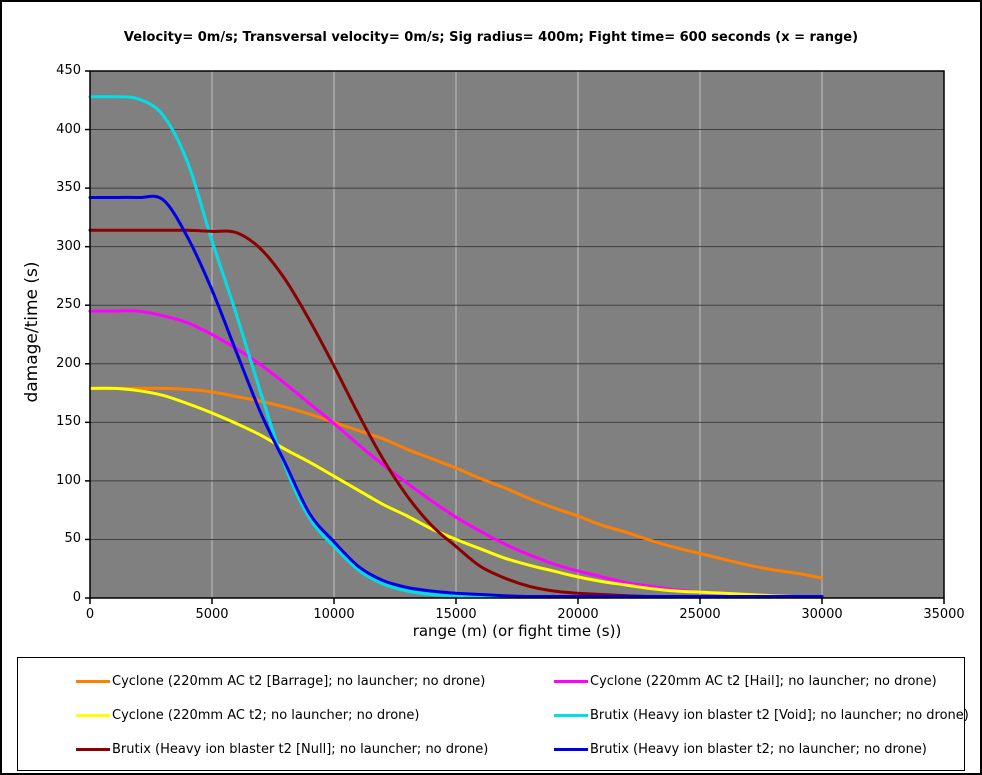 This screenshot has height=775, width=982. Describe the element at coordinates (578, 614) in the screenshot. I see `x-tick-label: 20000` at that location.